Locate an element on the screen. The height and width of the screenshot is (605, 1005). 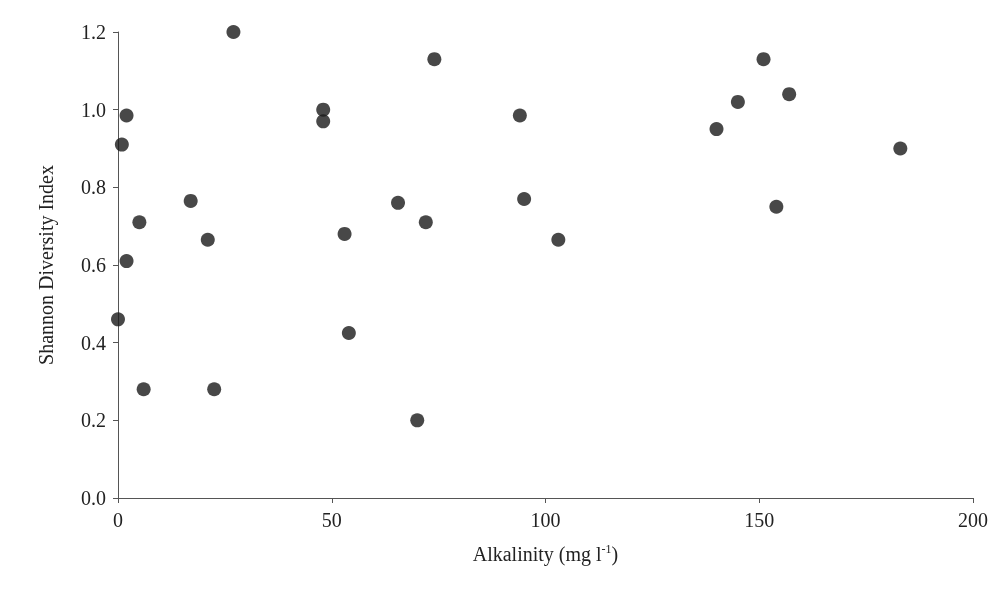
x-tick-label: 200 is located at coordinates (973, 520).